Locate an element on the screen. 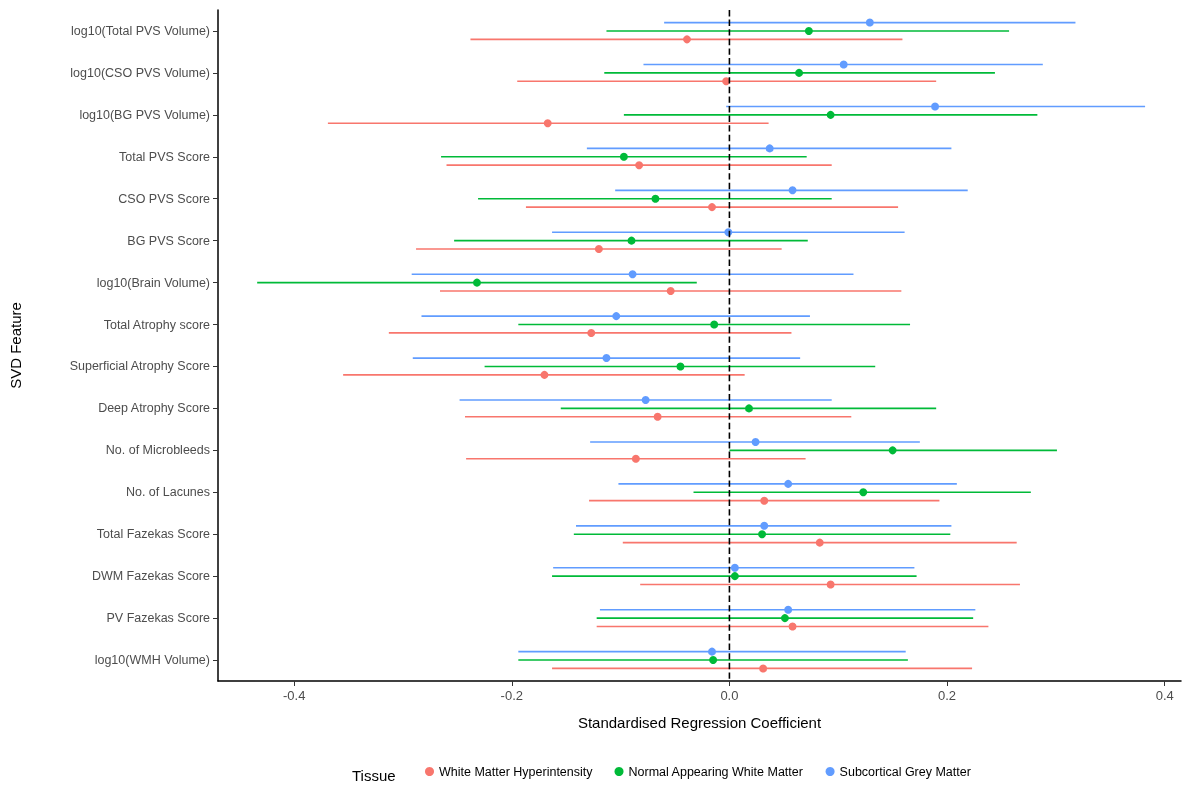  y-tick-label: No. of Lacunes is located at coordinates (167, 492).